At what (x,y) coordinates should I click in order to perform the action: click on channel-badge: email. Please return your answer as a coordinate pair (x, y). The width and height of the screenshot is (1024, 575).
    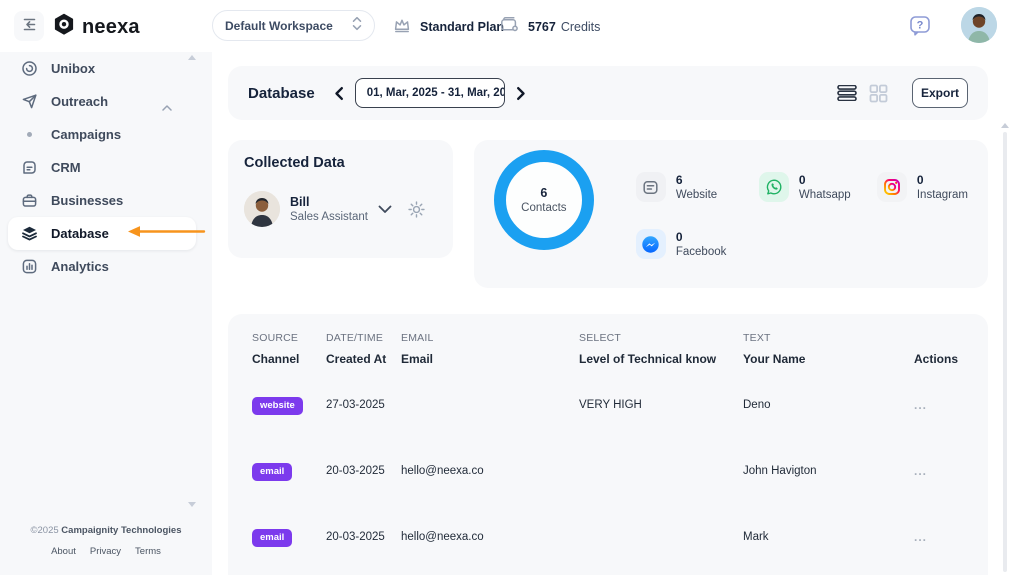
    Looking at the image, I should click on (272, 538).